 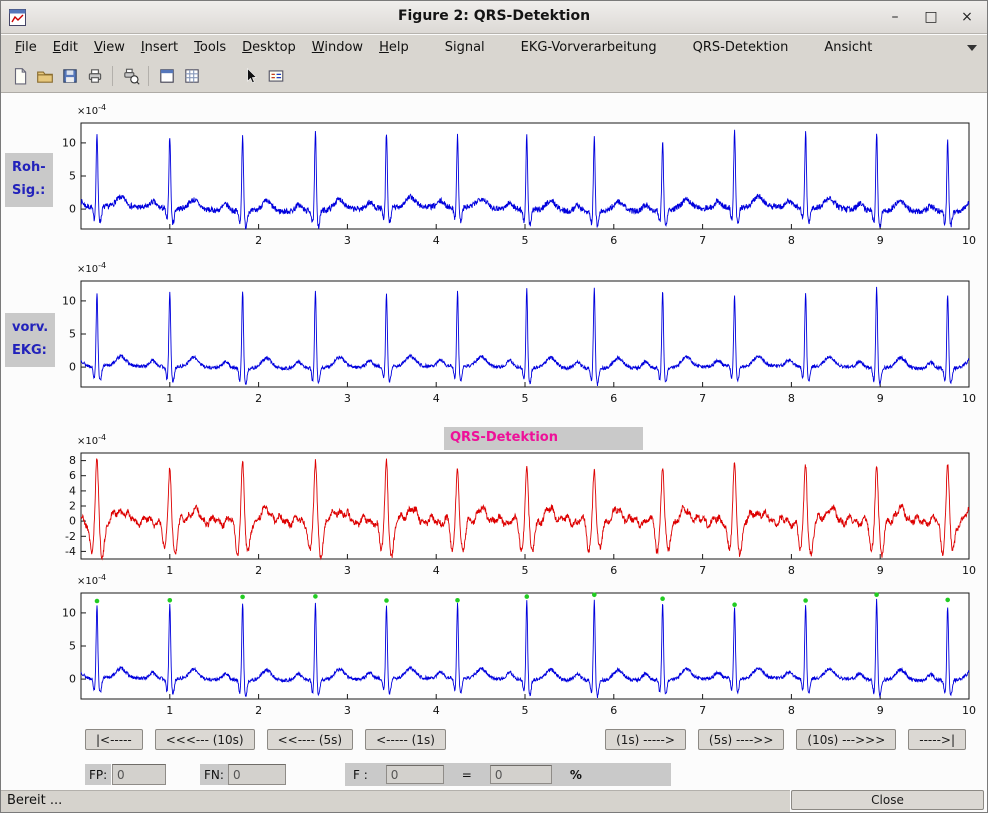 I want to click on svg-text: 0, so click(x=72, y=679).